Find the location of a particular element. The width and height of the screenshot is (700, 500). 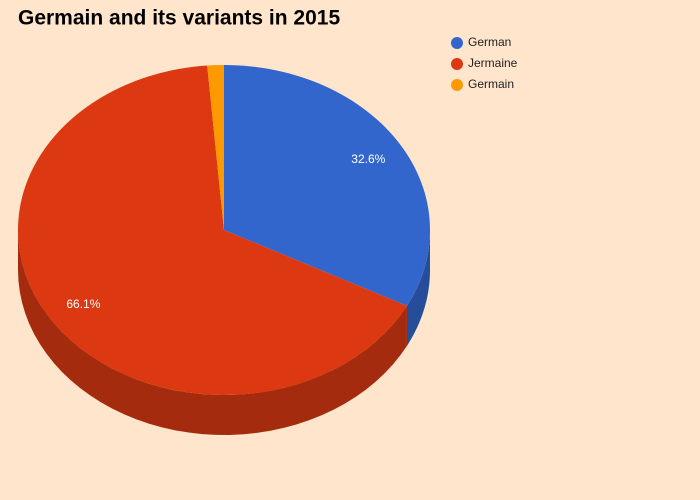

legend-label: Germain is located at coordinates (491, 84).